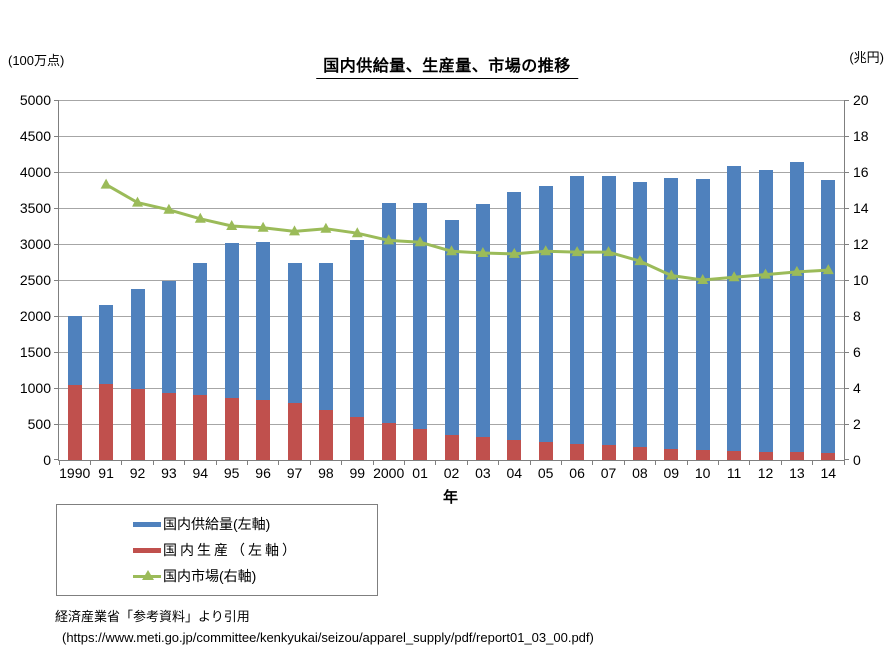 The height and width of the screenshot is (657, 894). Describe the element at coordinates (483, 473) in the screenshot. I see `x-axis-tick-label: 03` at that location.